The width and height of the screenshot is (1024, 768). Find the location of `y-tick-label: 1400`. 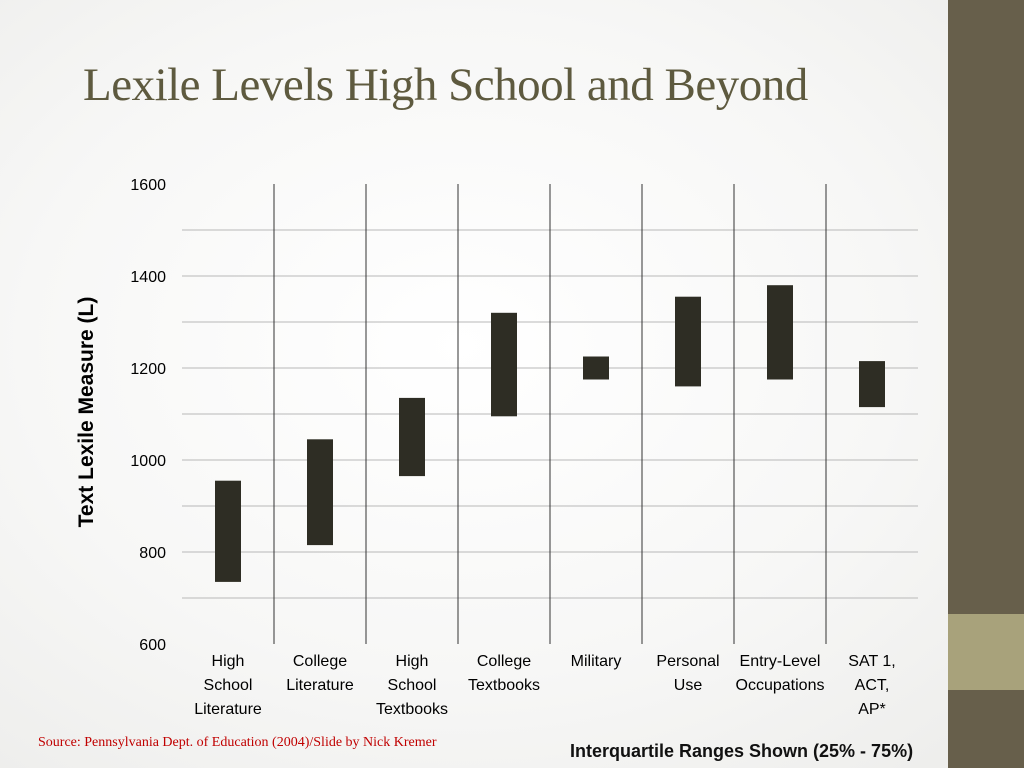

y-tick-label: 1400 is located at coordinates (148, 277).